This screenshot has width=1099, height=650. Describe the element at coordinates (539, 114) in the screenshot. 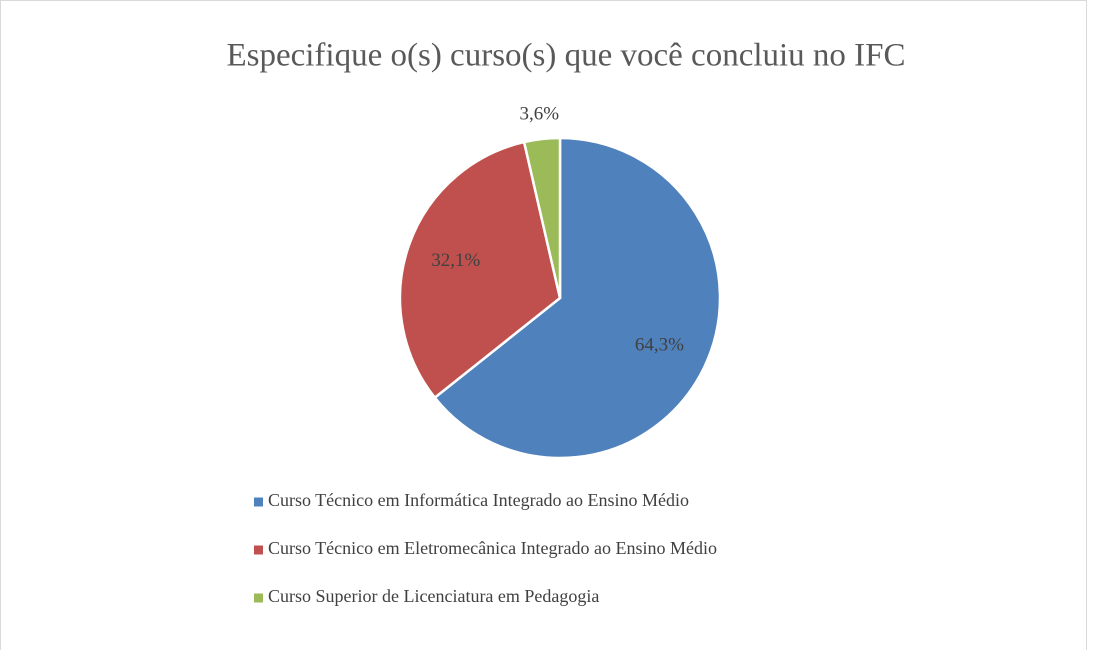

I see `data-label: 3,6%` at that location.